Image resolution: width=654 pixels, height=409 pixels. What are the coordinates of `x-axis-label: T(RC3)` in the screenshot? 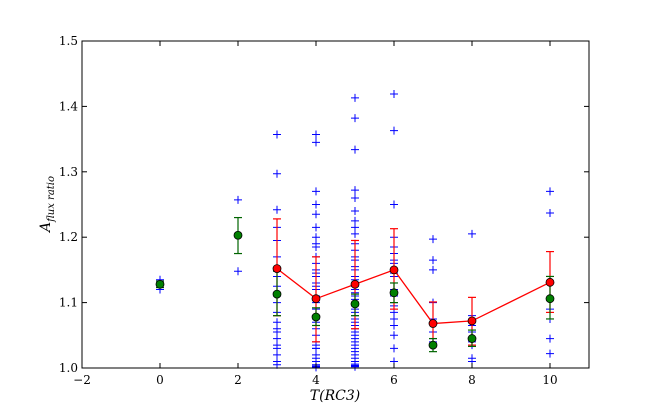 It's located at (335, 396).